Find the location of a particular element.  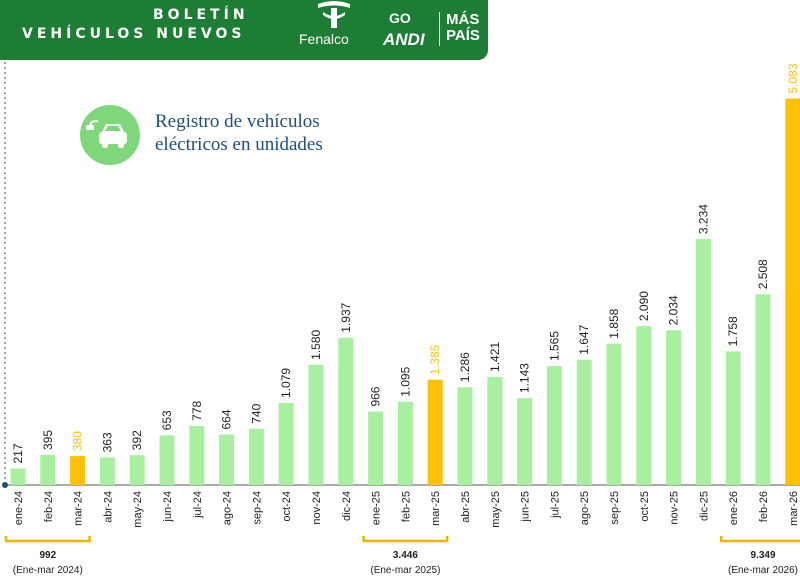

value-label-ene-24: 217 is located at coordinates (18, 453).